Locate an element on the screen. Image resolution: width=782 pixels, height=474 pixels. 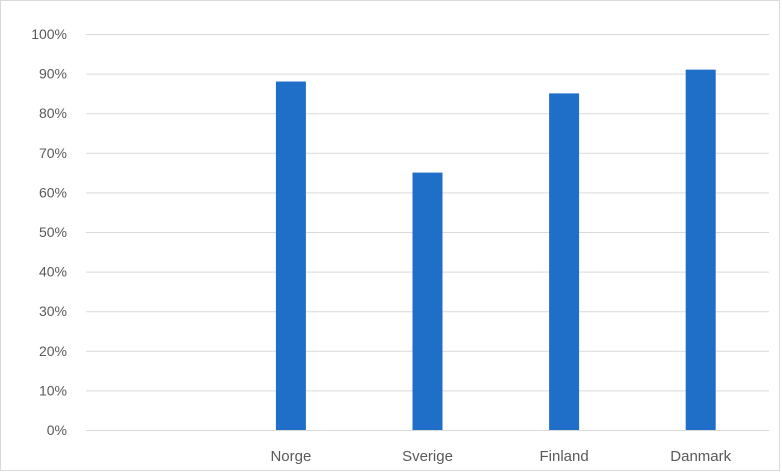
y-tick-label: 20% is located at coordinates (53, 351).